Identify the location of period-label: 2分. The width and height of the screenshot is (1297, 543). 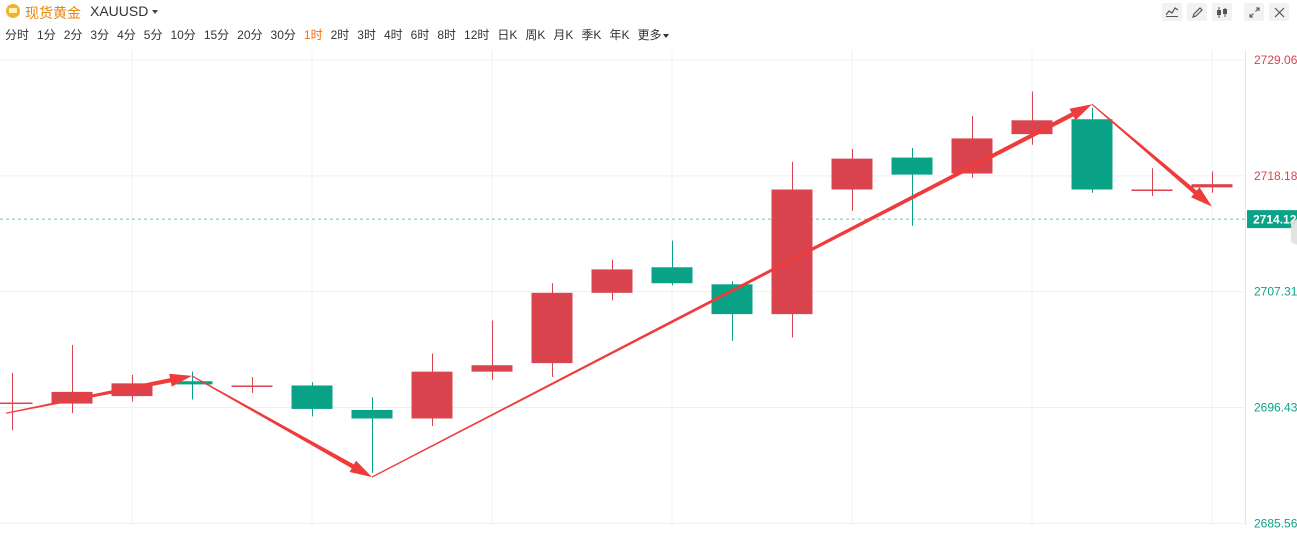
(73, 35).